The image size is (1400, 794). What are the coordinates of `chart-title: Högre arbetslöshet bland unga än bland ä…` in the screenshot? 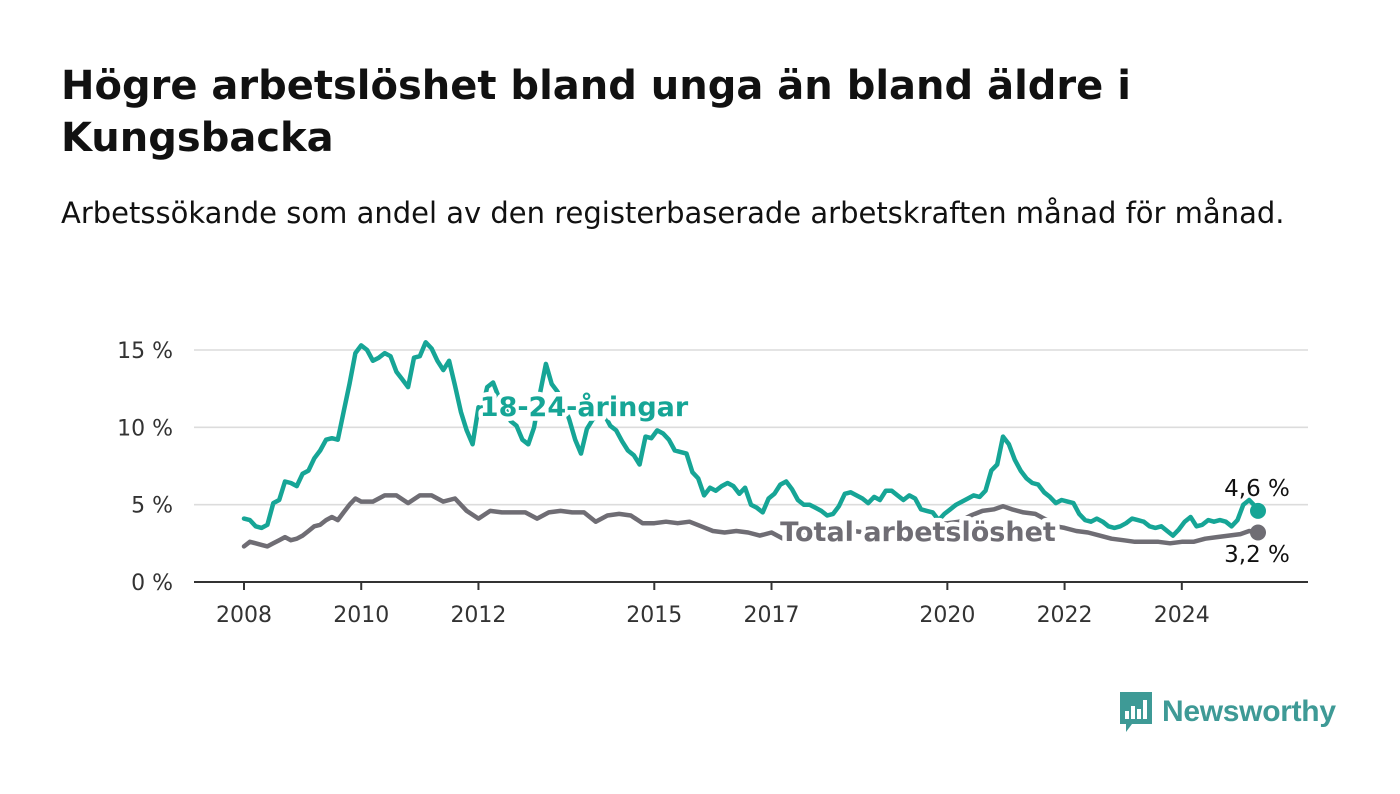 It's located at (596, 112).